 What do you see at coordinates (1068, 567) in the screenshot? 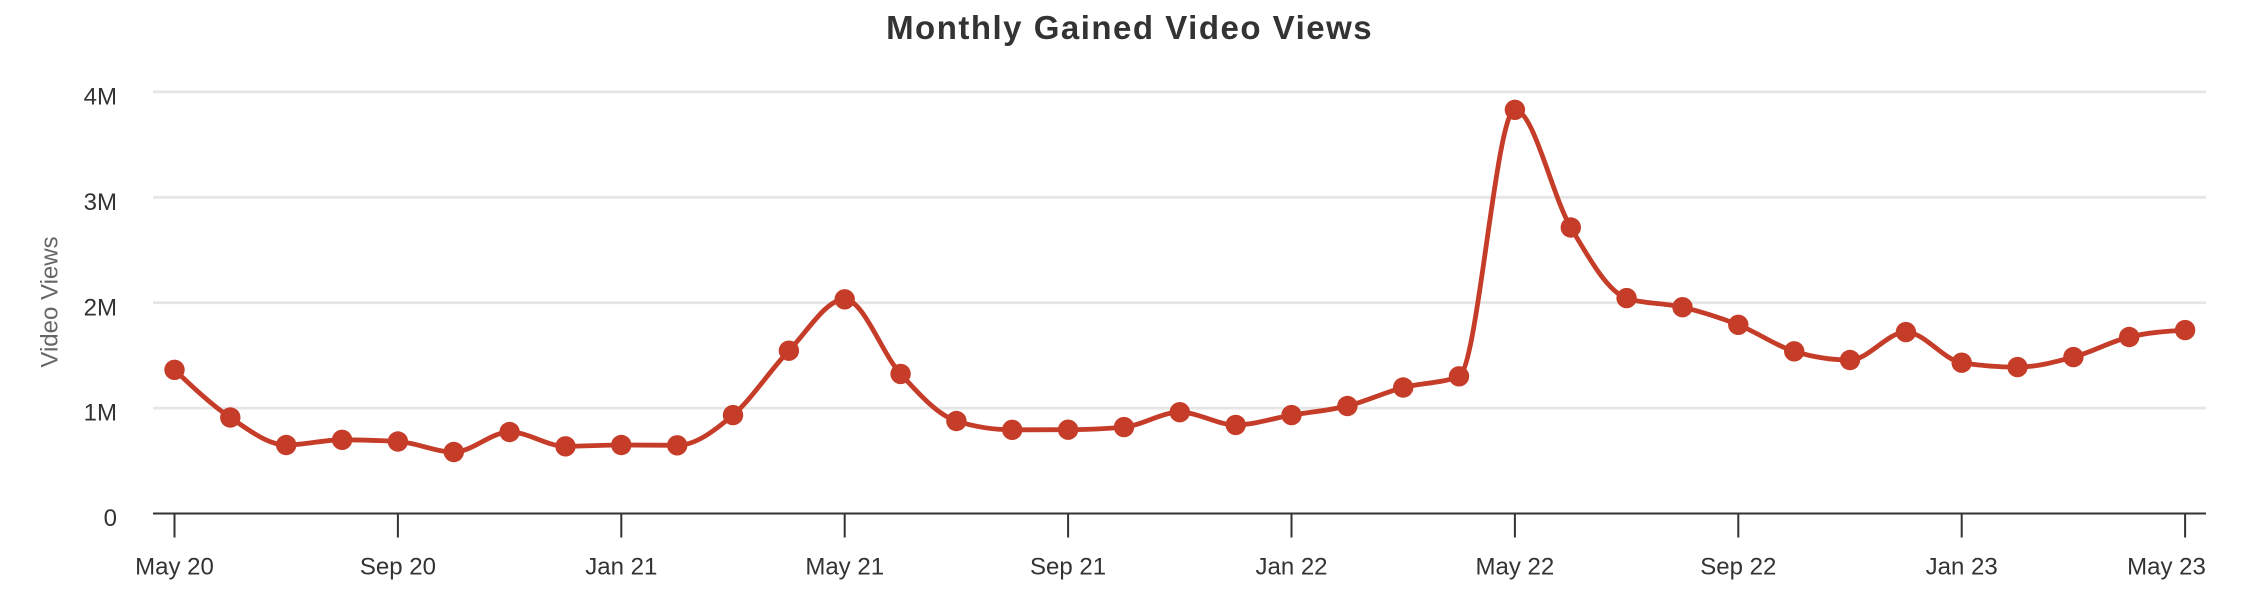
I see `svg-text: Sep 21` at bounding box center [1068, 567].